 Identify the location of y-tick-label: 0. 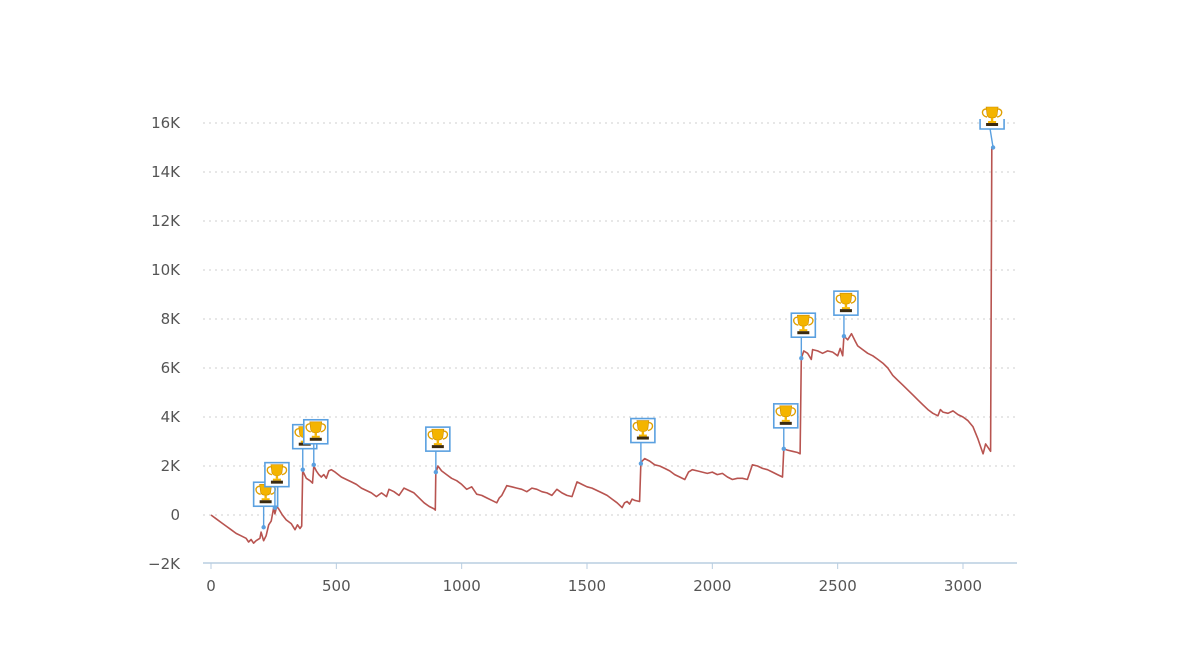
(175, 515).